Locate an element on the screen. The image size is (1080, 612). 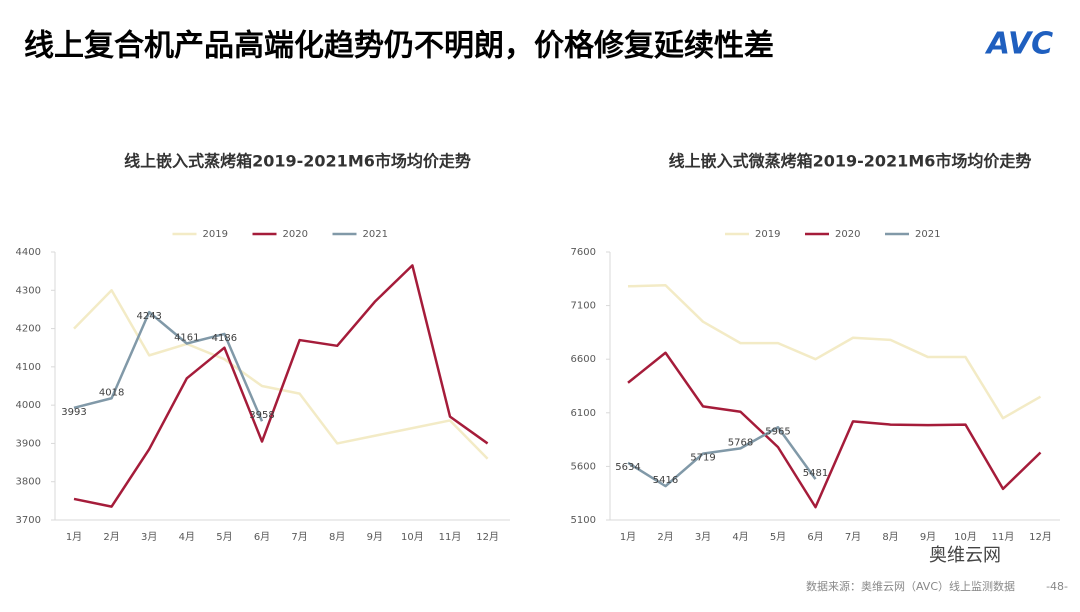
y-tick-label: 6100 is located at coordinates (583, 413).